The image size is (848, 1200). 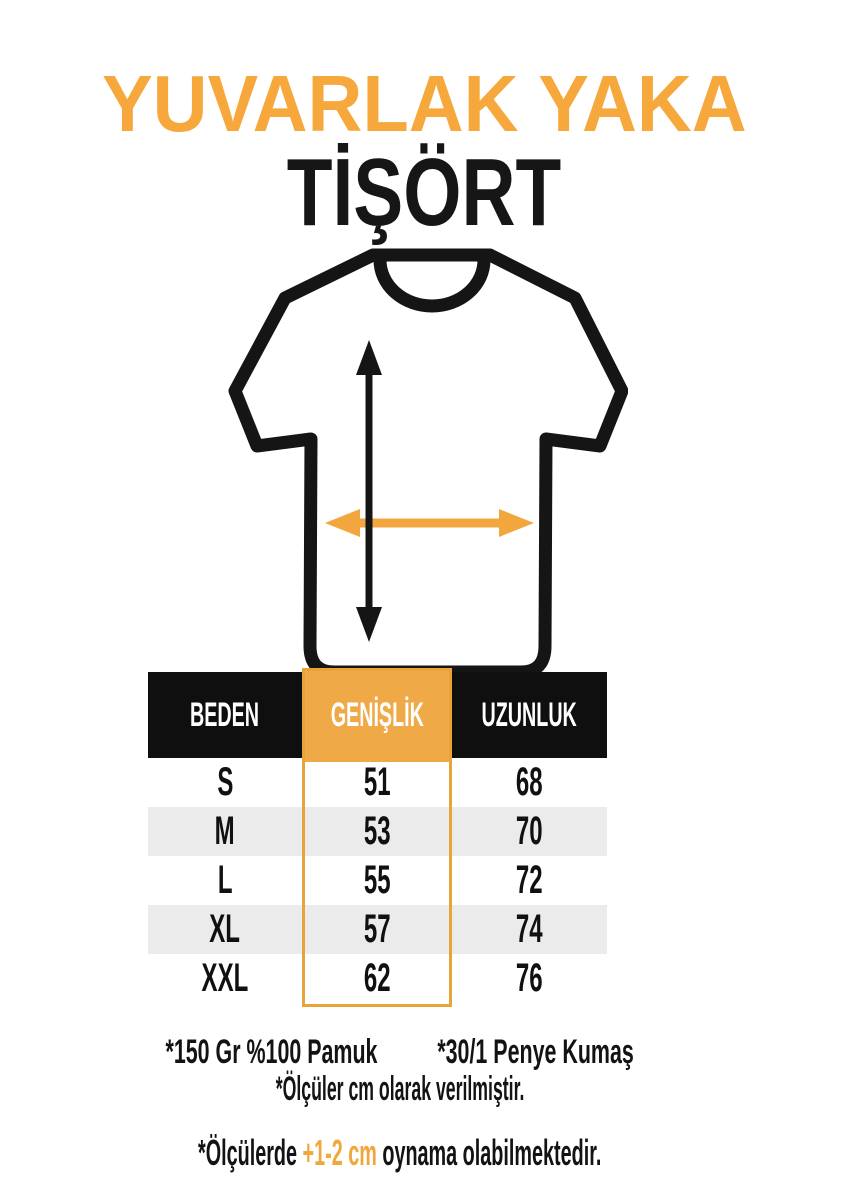 I want to click on cell-length: 72, so click(x=529, y=880).